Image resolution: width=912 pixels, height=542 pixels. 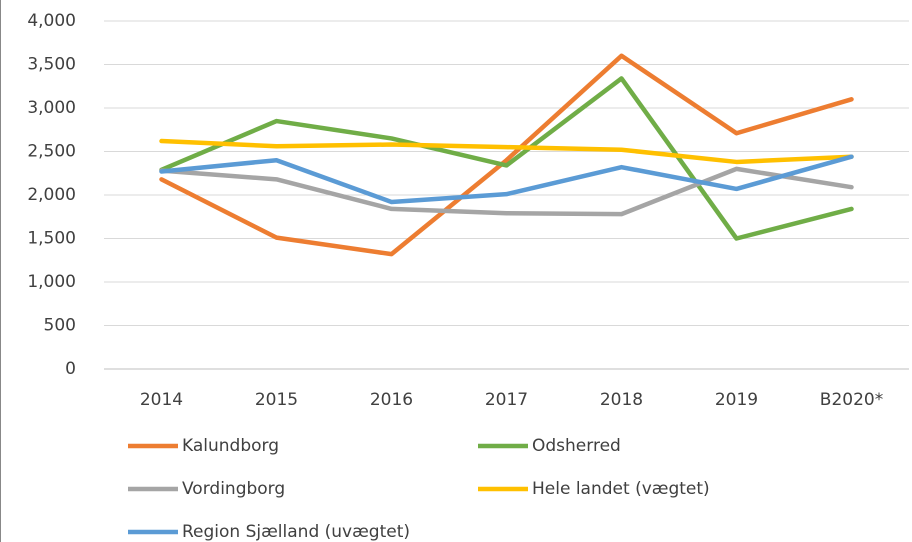 What do you see at coordinates (851, 400) in the screenshot?
I see `x-tick-label: B2020*` at bounding box center [851, 400].